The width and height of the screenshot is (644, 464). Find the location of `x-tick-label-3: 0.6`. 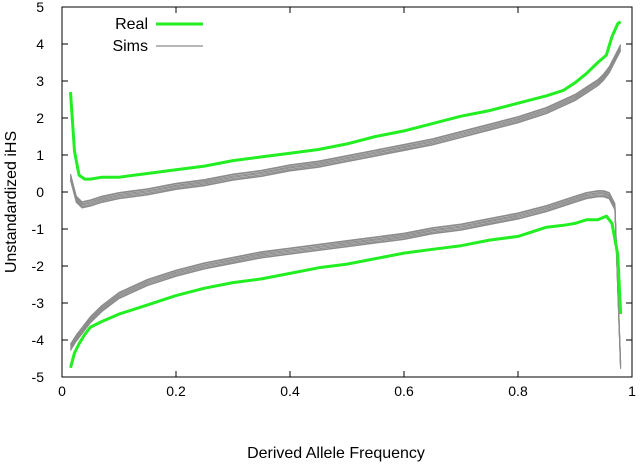

x-tick-label-3: 0.6 is located at coordinates (404, 391).